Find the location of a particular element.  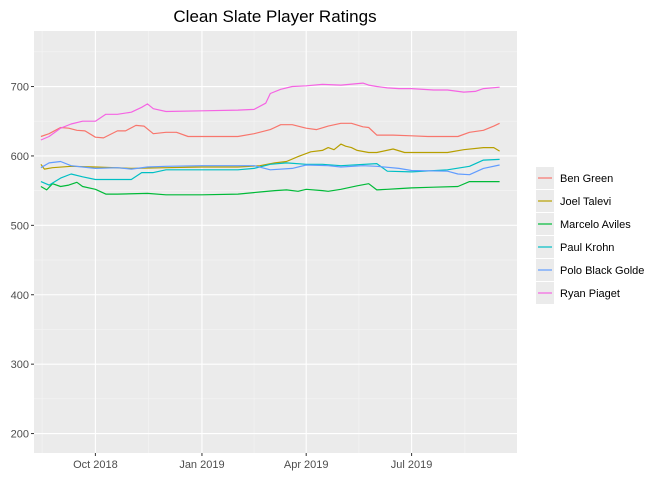

legend-label: Paul Krohn is located at coordinates (587, 248).